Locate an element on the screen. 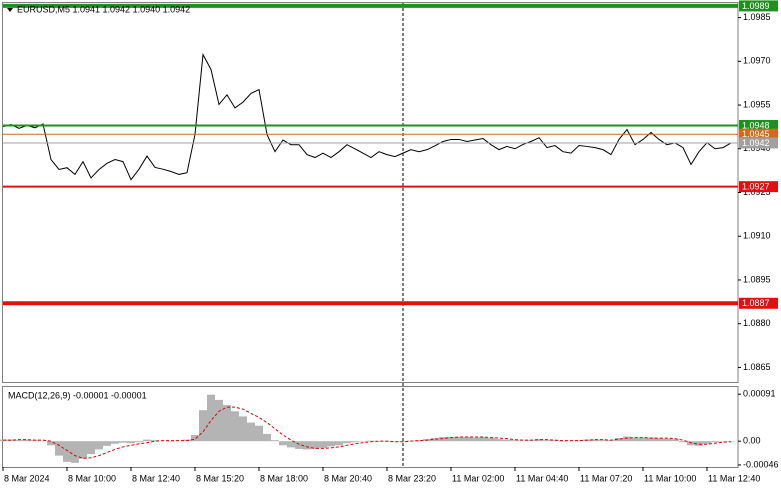 The image size is (781, 489). y-tick-label: 0.00 is located at coordinates (752, 441).